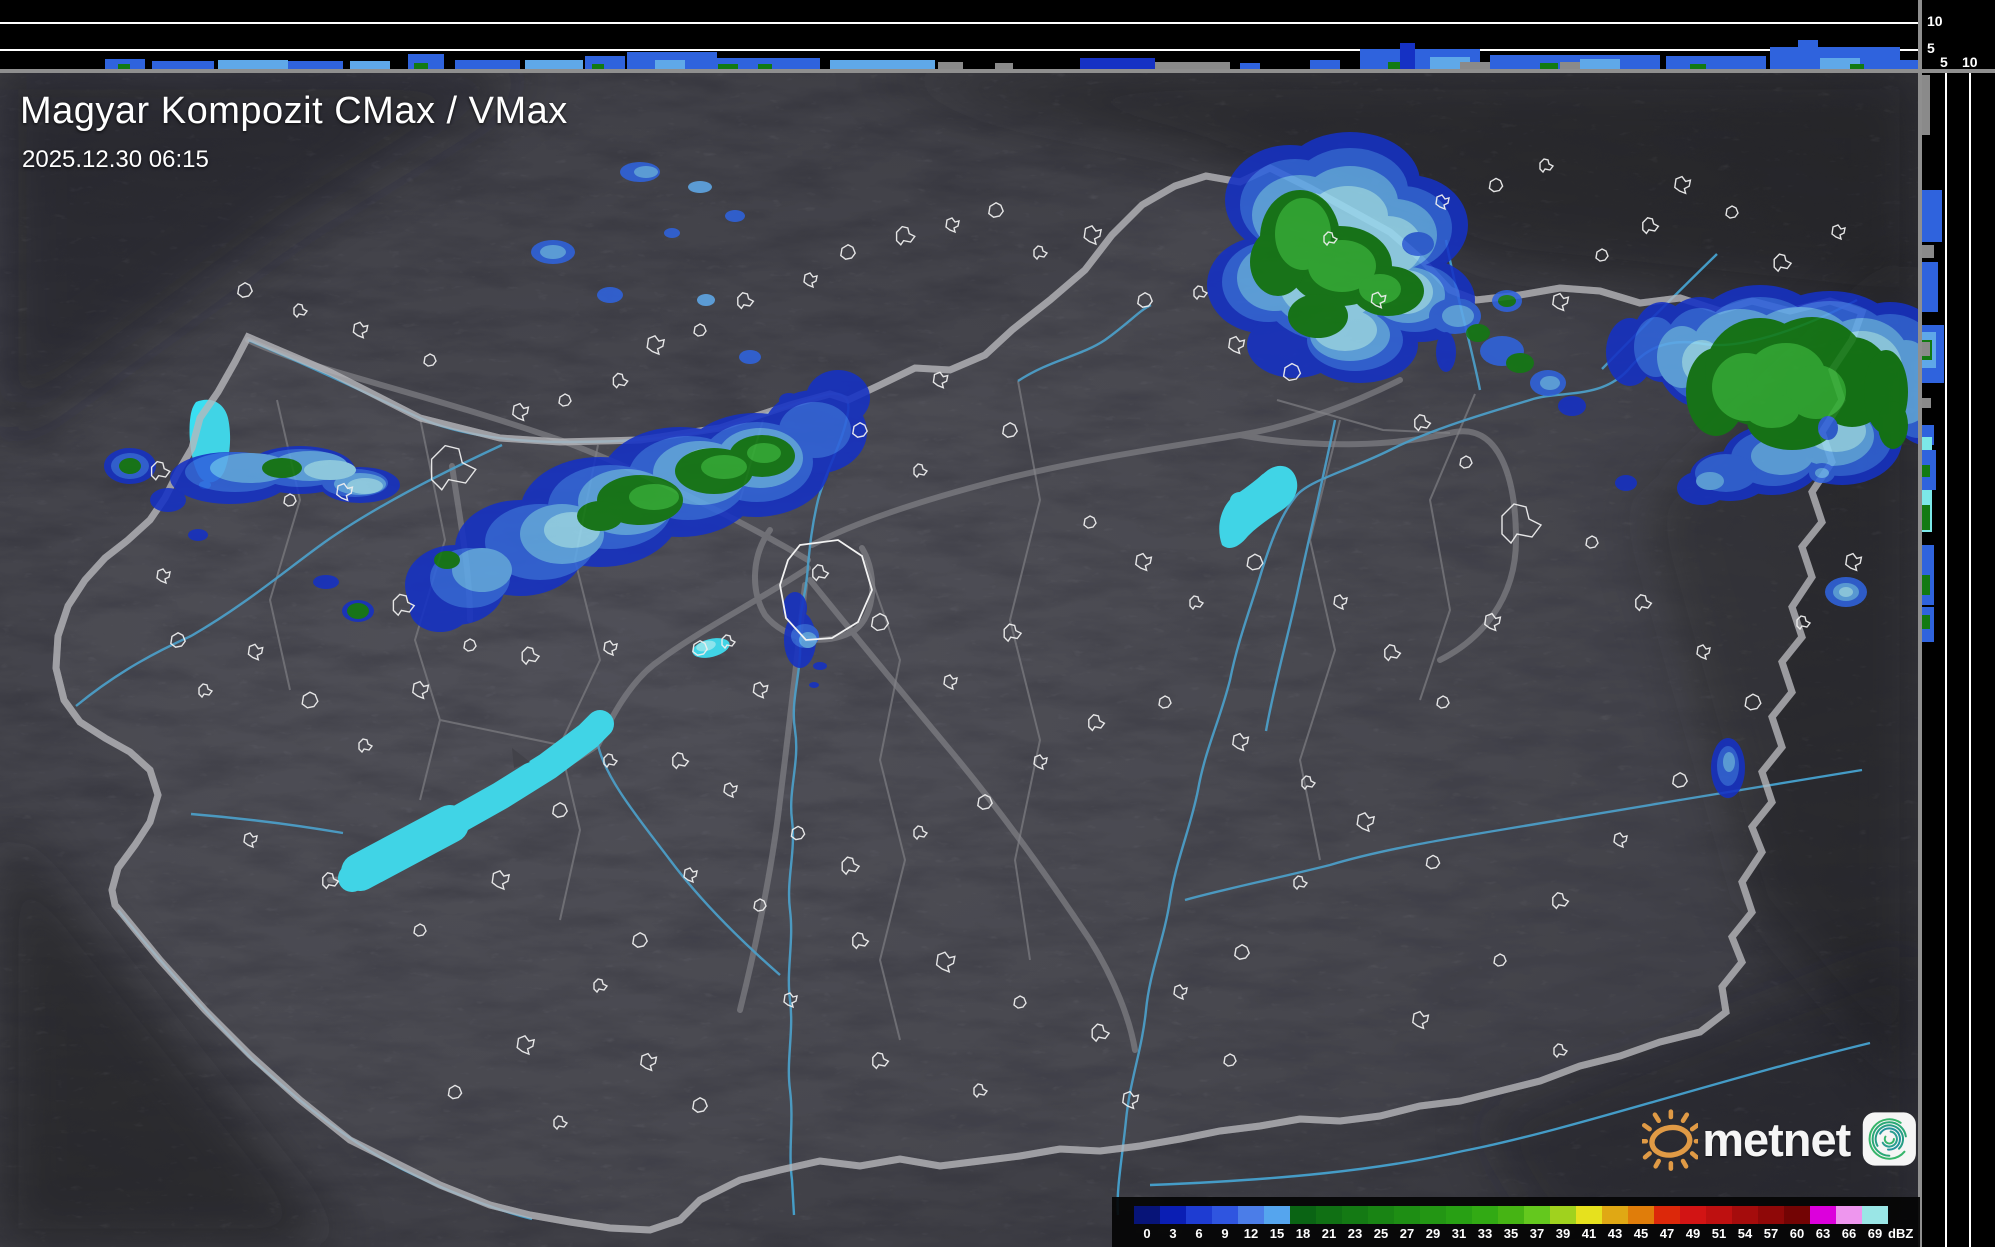 This screenshot has height=1247, width=1995. What do you see at coordinates (1303, 1233) in the screenshot?
I see `colorbar-tick-label: 18` at bounding box center [1303, 1233].